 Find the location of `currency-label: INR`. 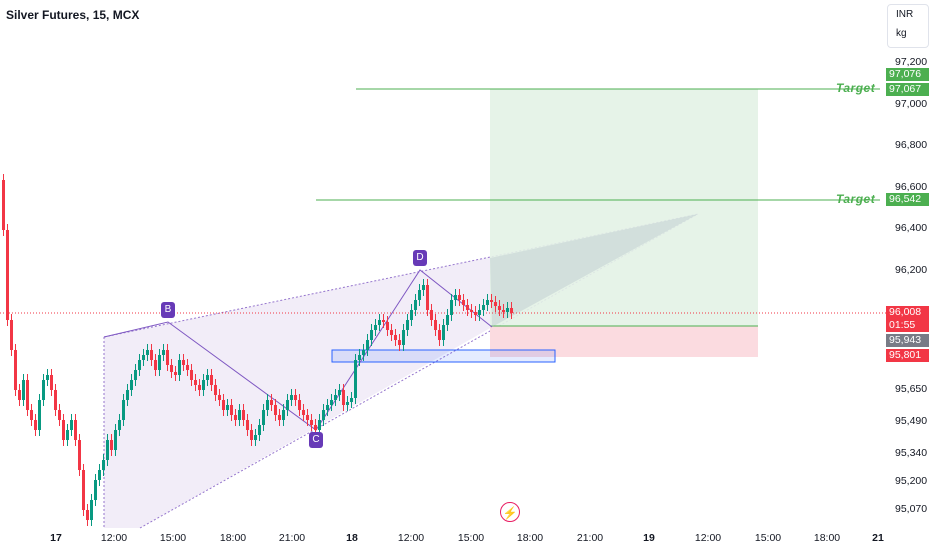

currency-label: INR is located at coordinates (905, 14).